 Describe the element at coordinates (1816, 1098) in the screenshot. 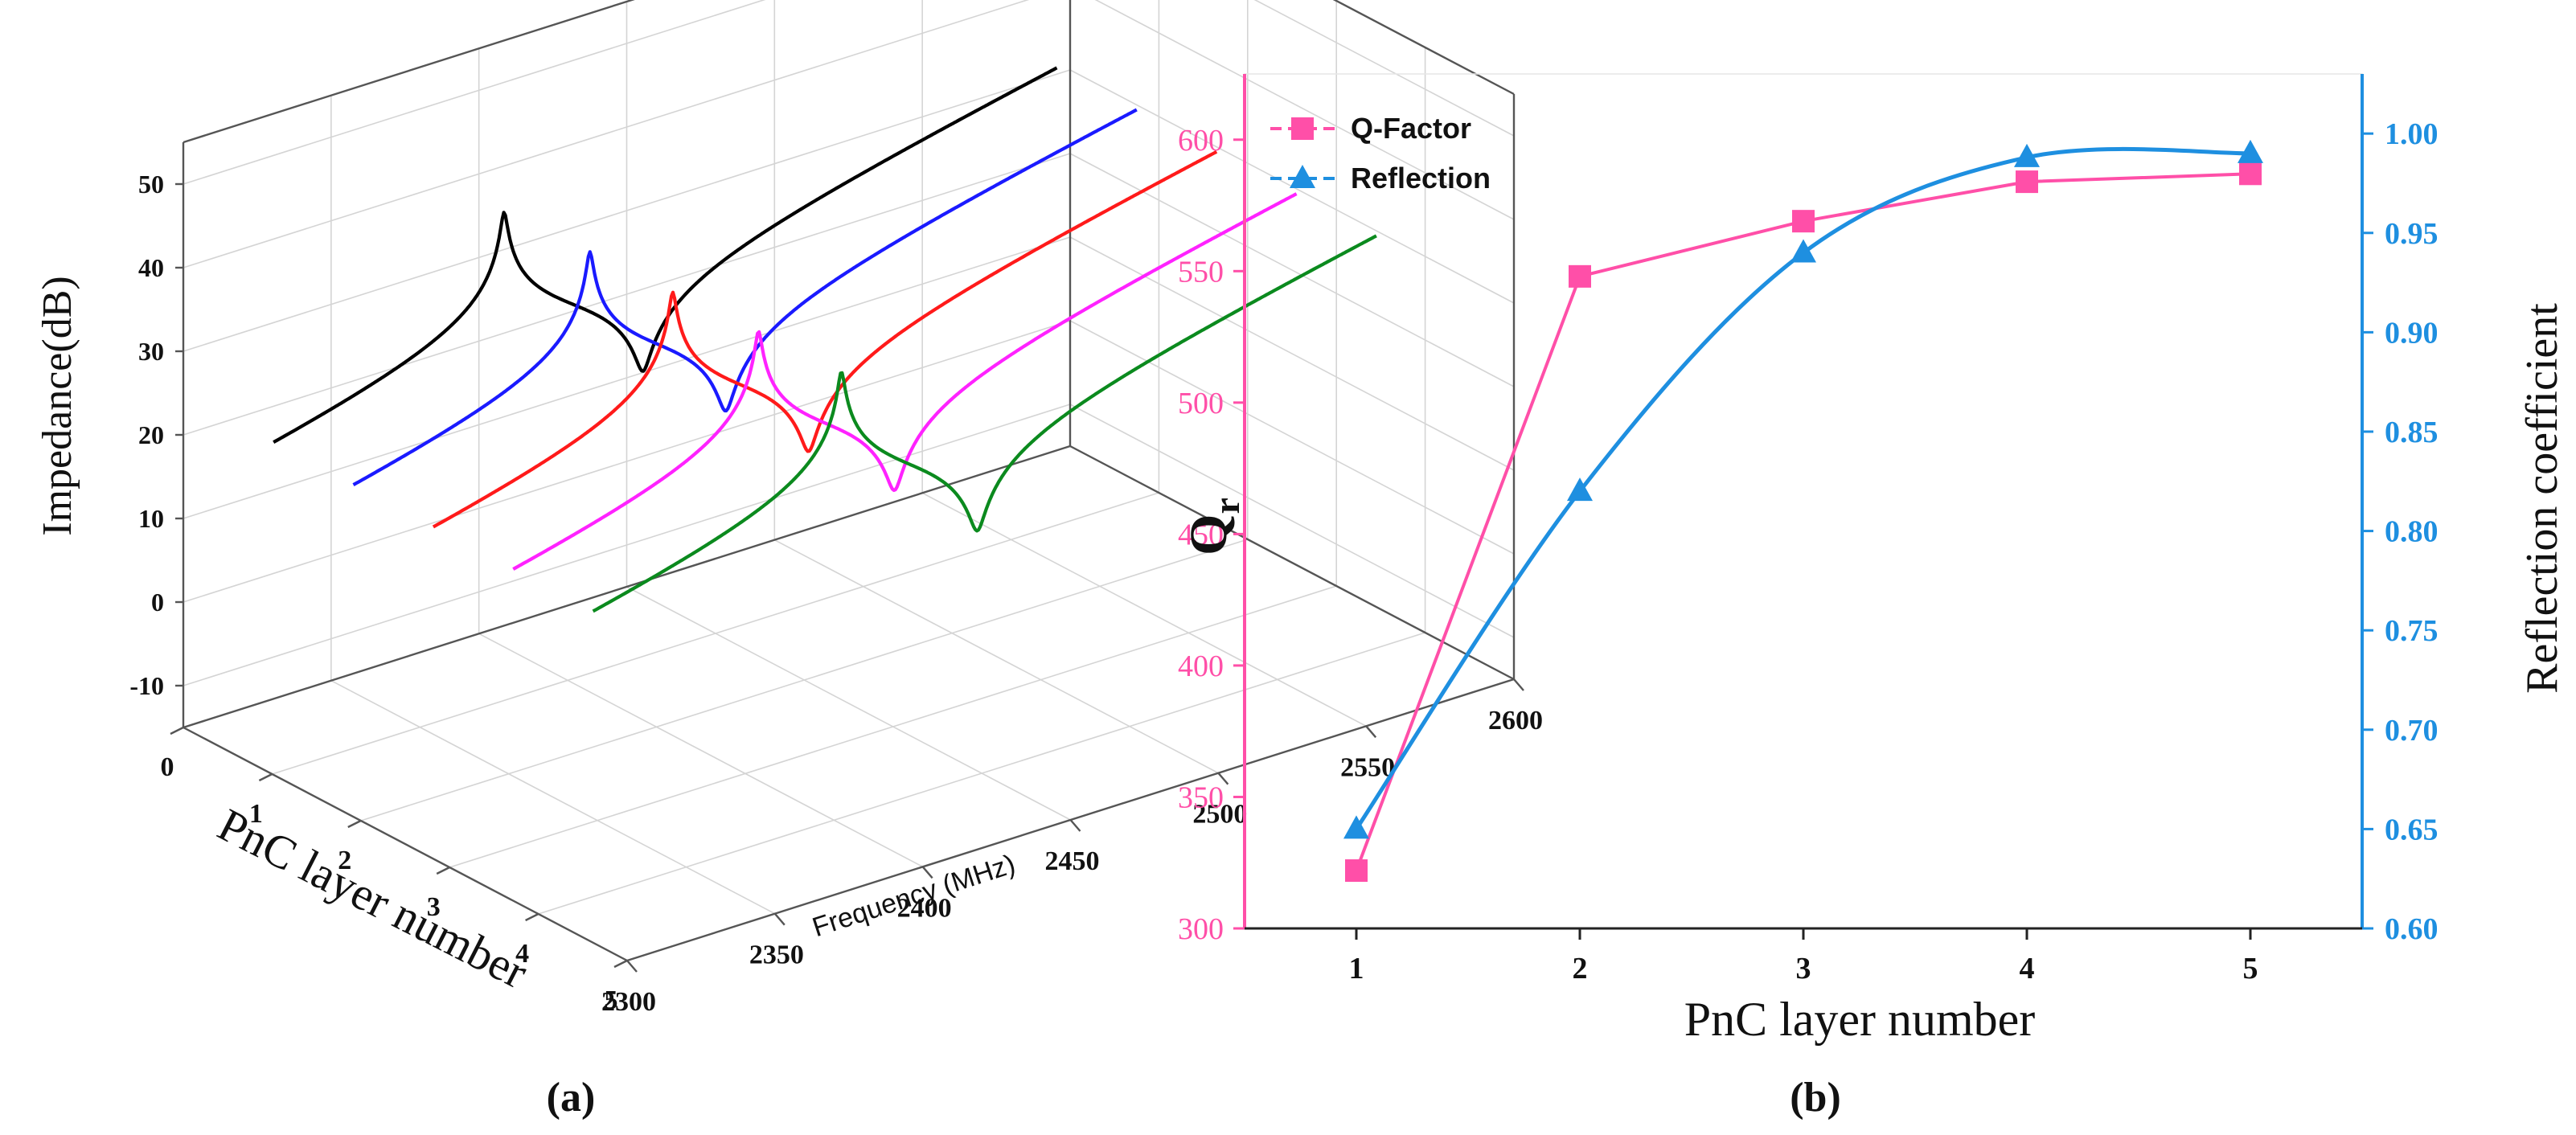

I see `panel-label-b: (b)` at that location.